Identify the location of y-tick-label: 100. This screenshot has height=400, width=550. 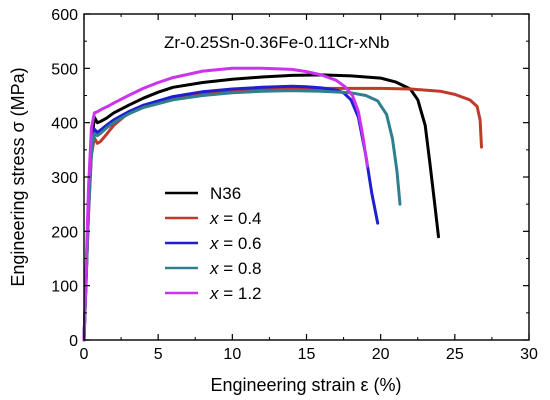
(64, 287).